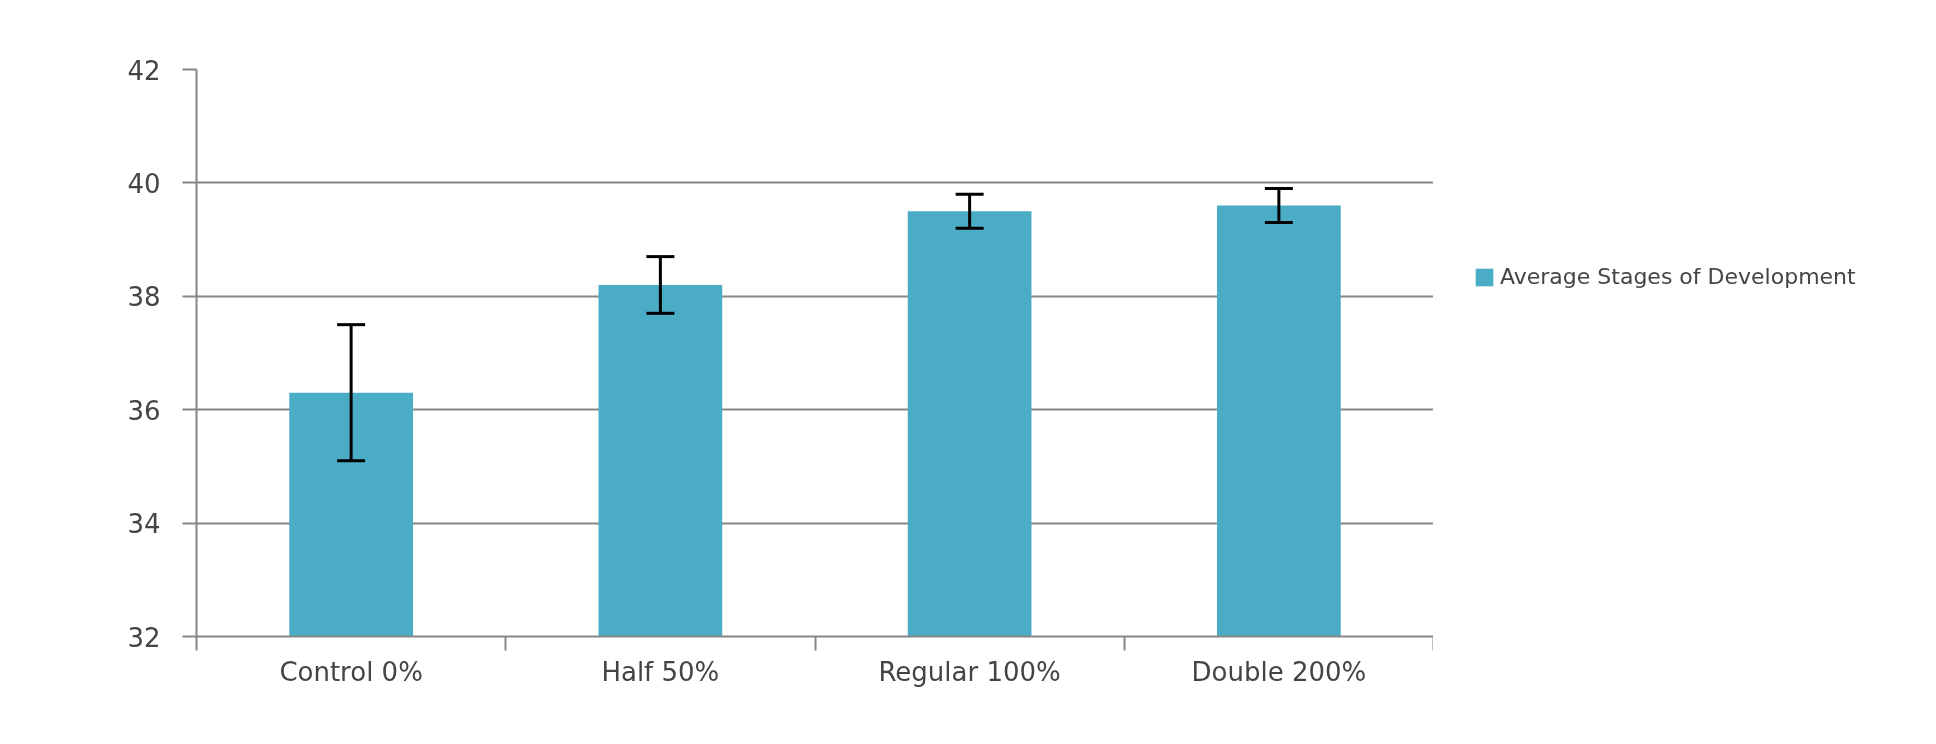  I want to click on x-tick-label: Half 50%, so click(660, 671).